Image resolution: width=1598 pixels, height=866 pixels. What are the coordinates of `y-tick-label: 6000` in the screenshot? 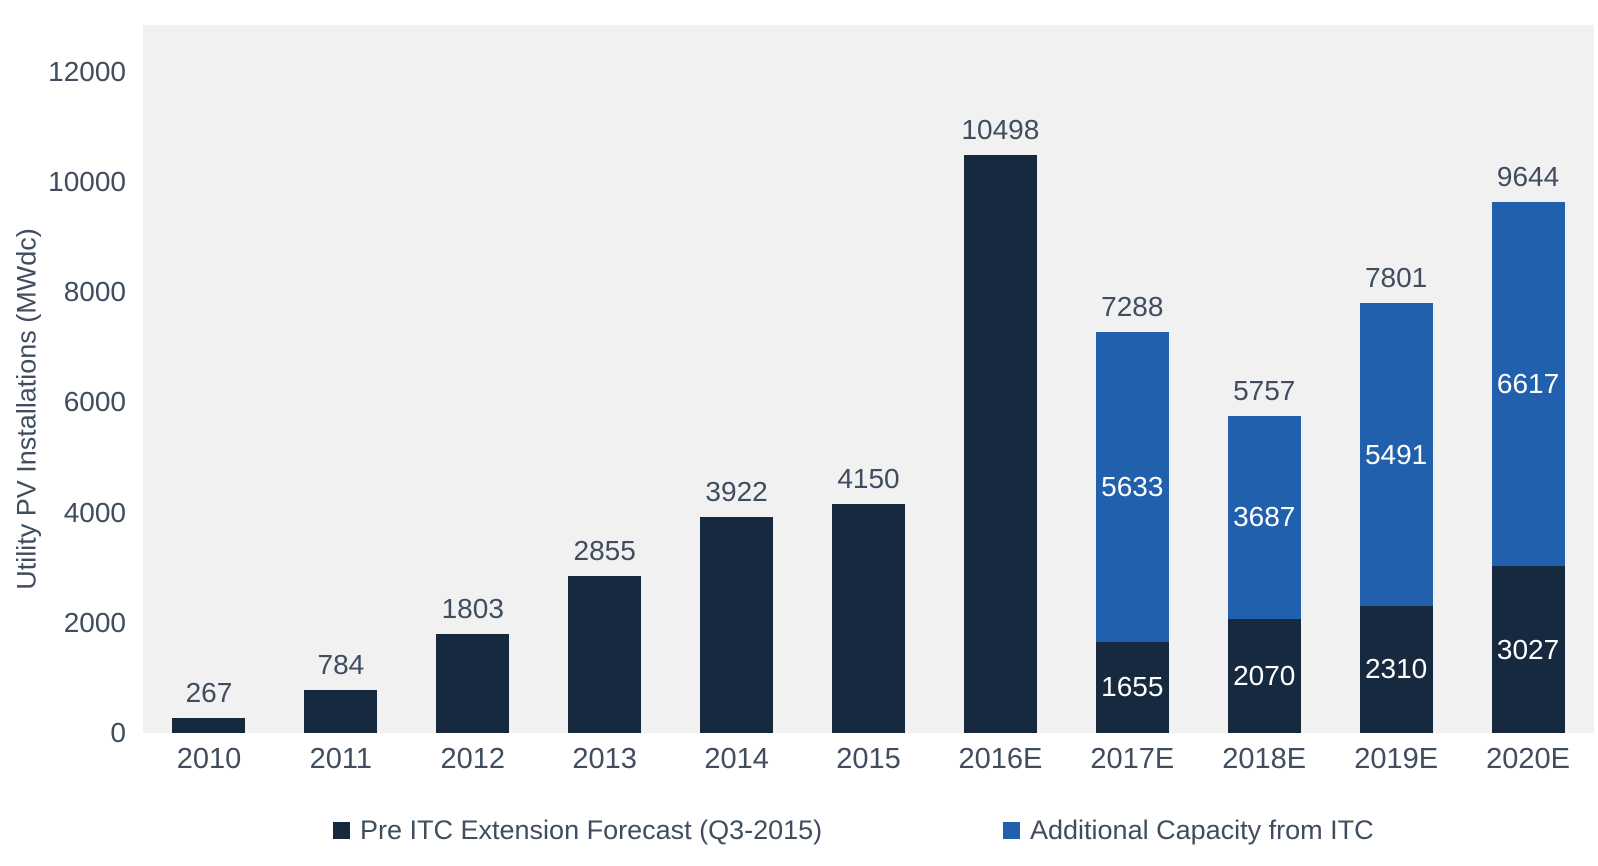 It's located at (94, 402).